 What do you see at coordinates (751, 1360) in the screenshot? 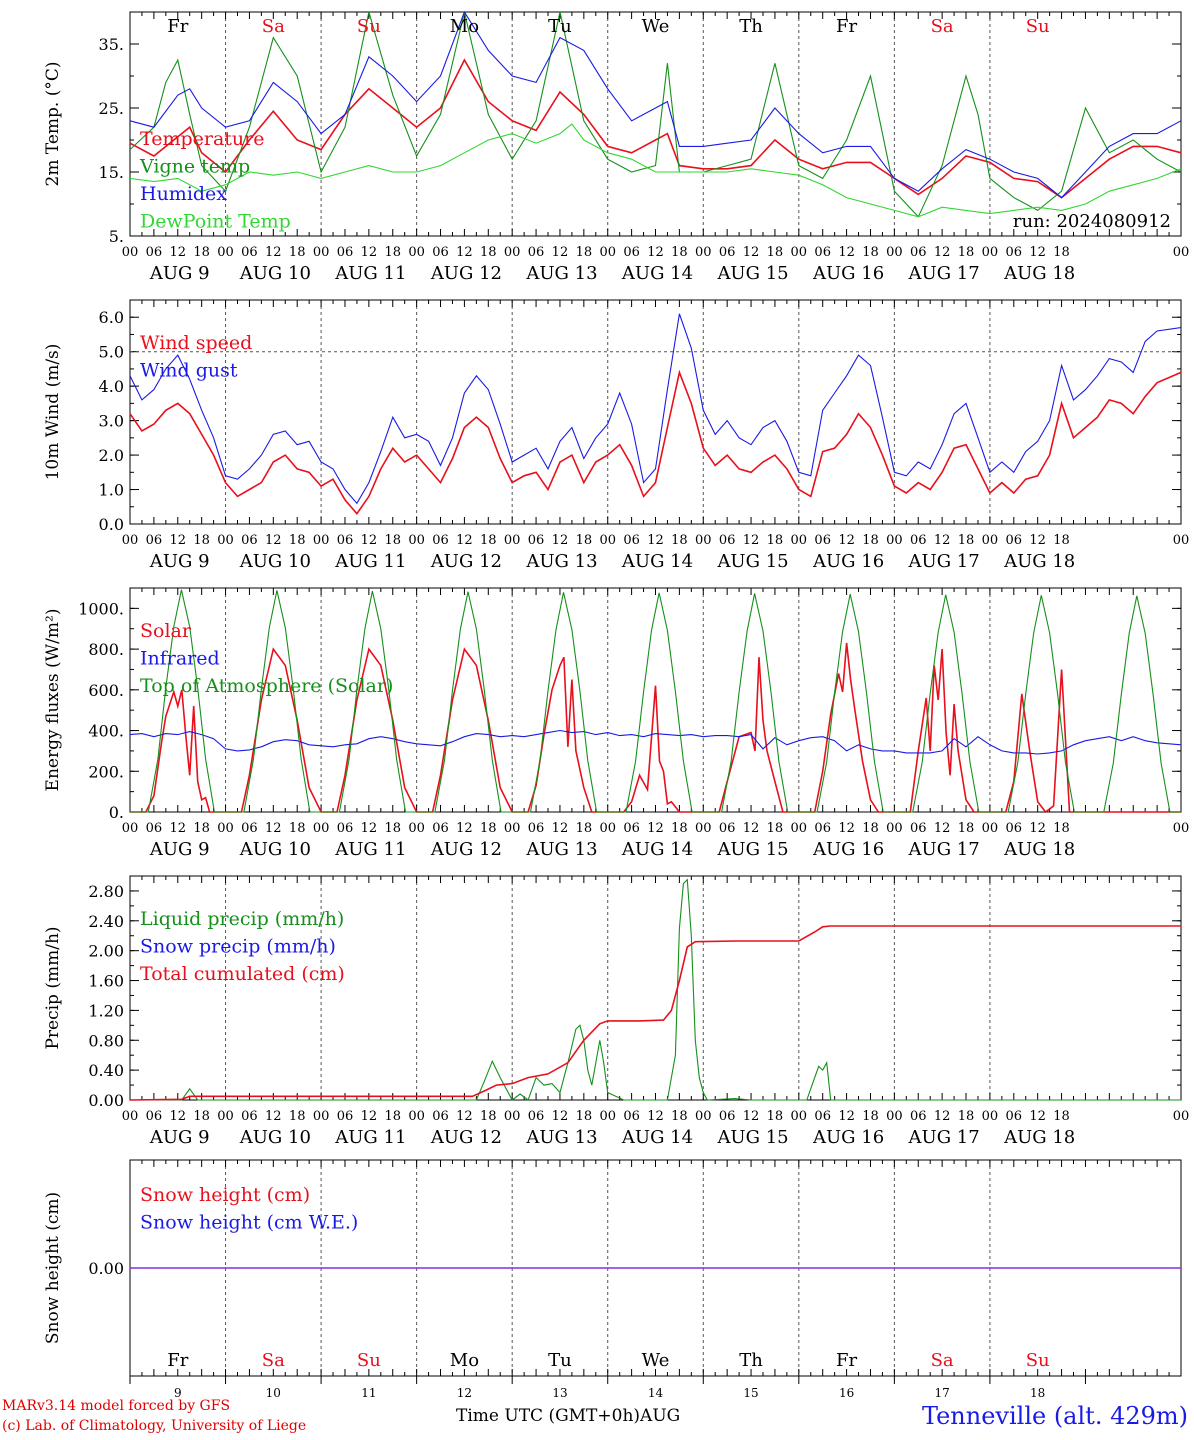
I see `weekday-label: Th` at bounding box center [751, 1360].